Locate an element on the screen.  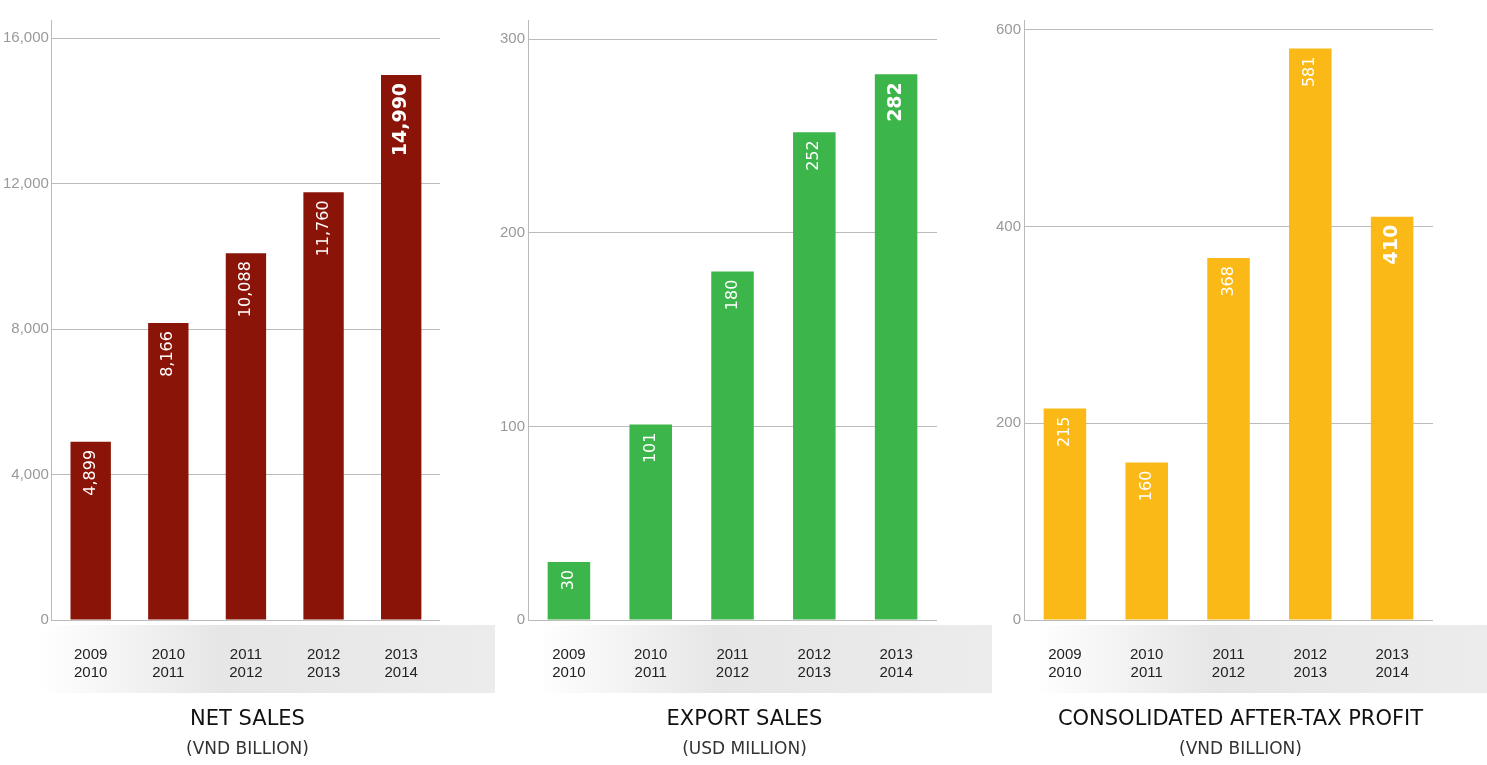
y-tick-label: 4,000 is located at coordinates (30, 473).